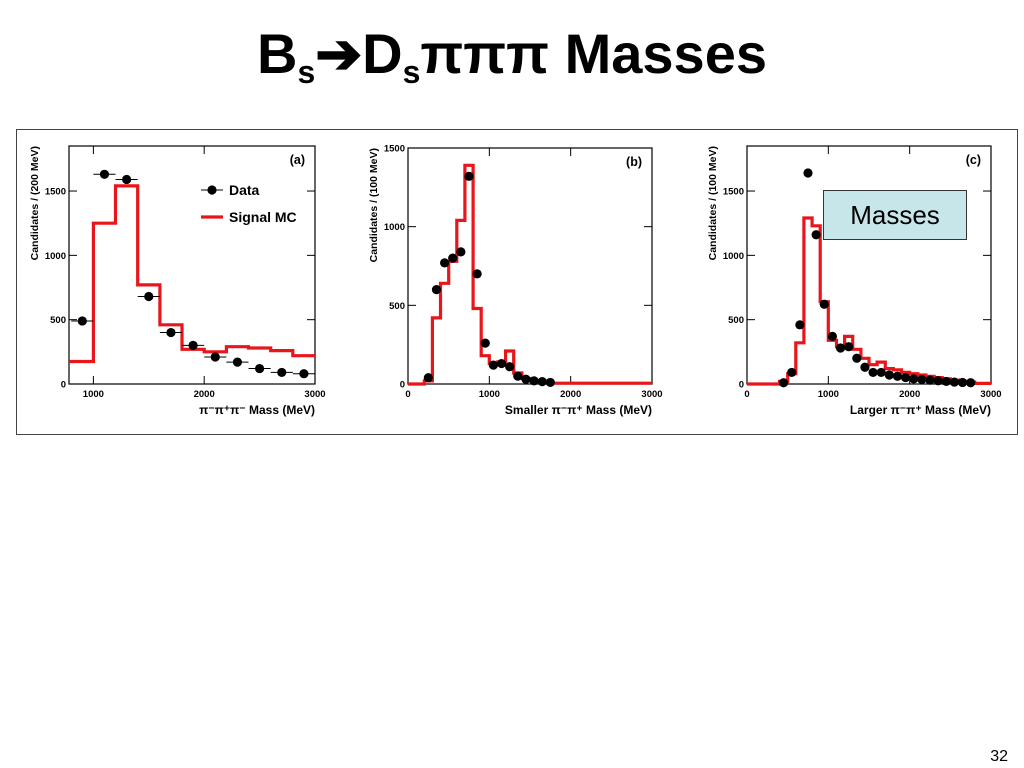  Describe the element at coordinates (999, 756) in the screenshot. I see `slide-number: 32` at that location.